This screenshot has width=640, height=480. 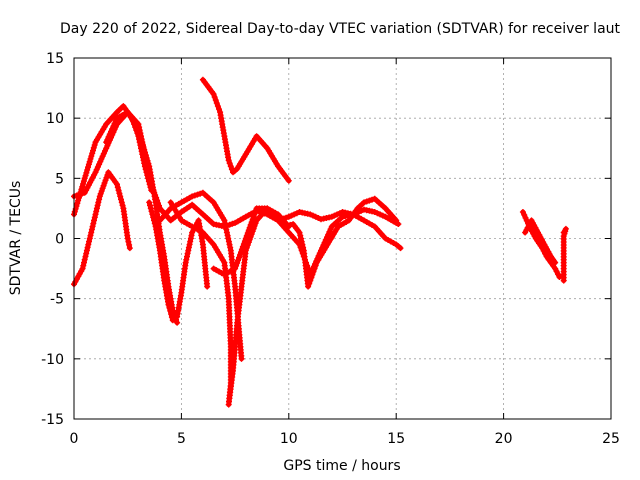 What do you see at coordinates (55, 119) in the screenshot?
I see `y-tick-label: 10` at bounding box center [55, 119].